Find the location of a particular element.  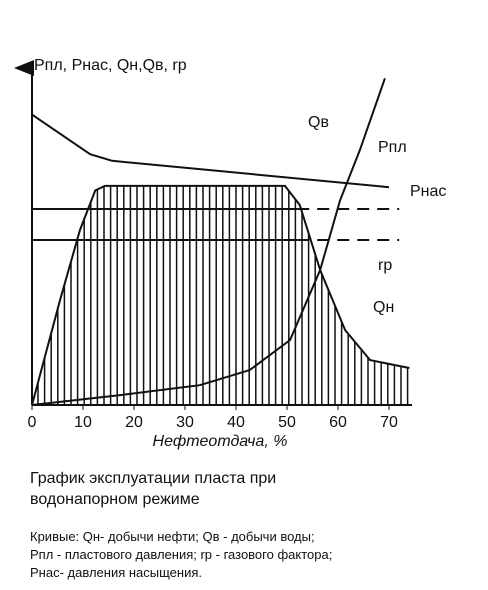

series-line is located at coordinates (210, 151).